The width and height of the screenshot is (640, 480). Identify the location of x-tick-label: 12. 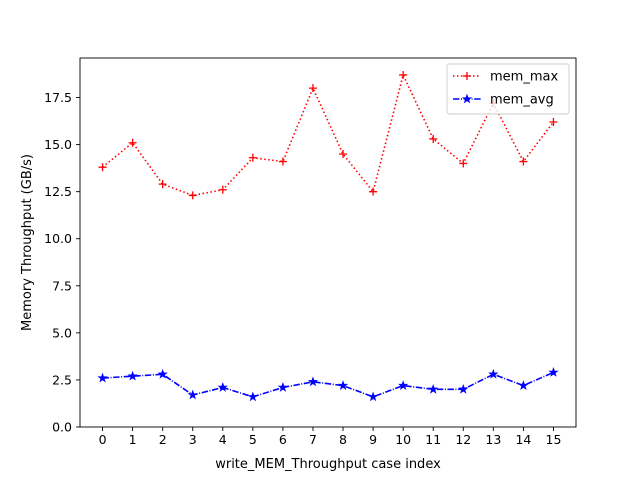
(463, 439).